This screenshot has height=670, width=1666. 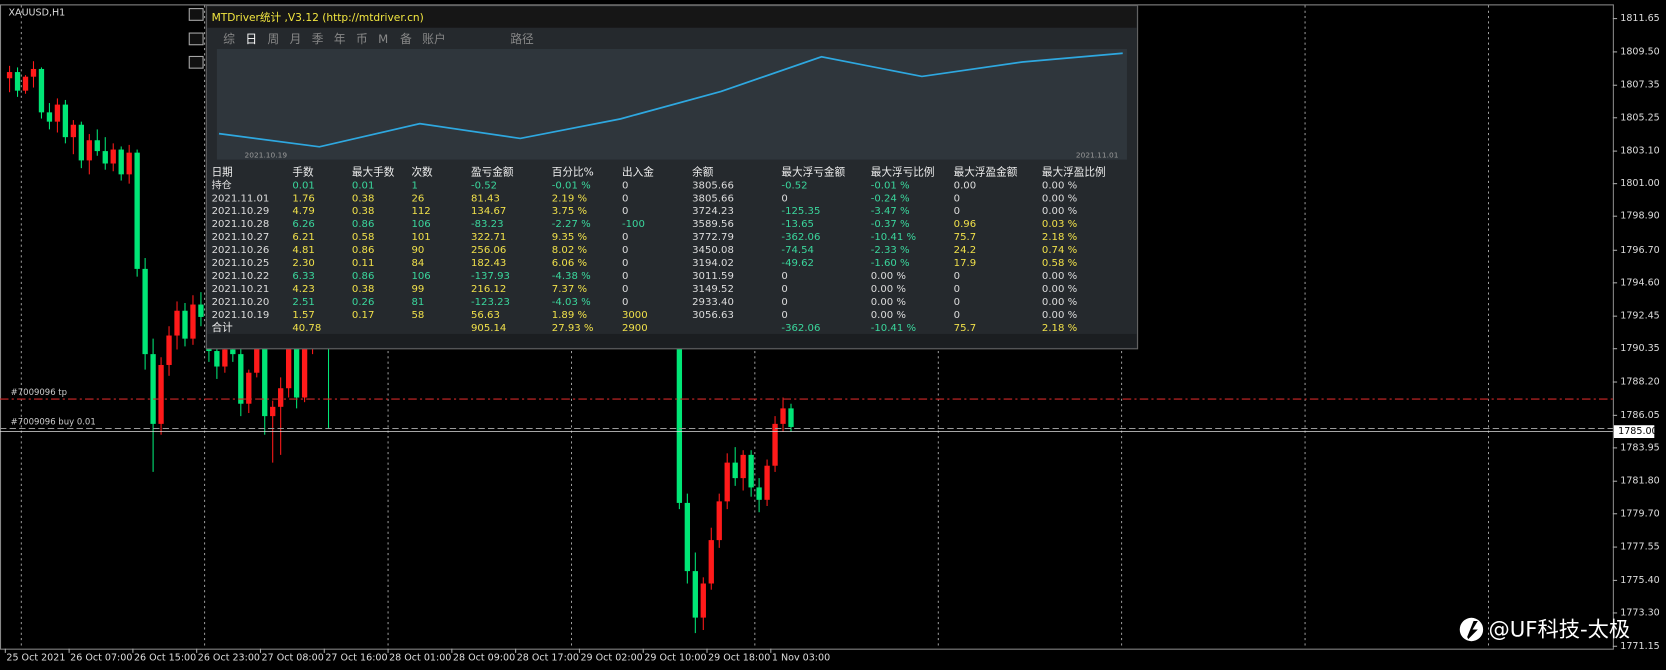 I want to click on table-cell: 6.33, so click(x=303, y=276).